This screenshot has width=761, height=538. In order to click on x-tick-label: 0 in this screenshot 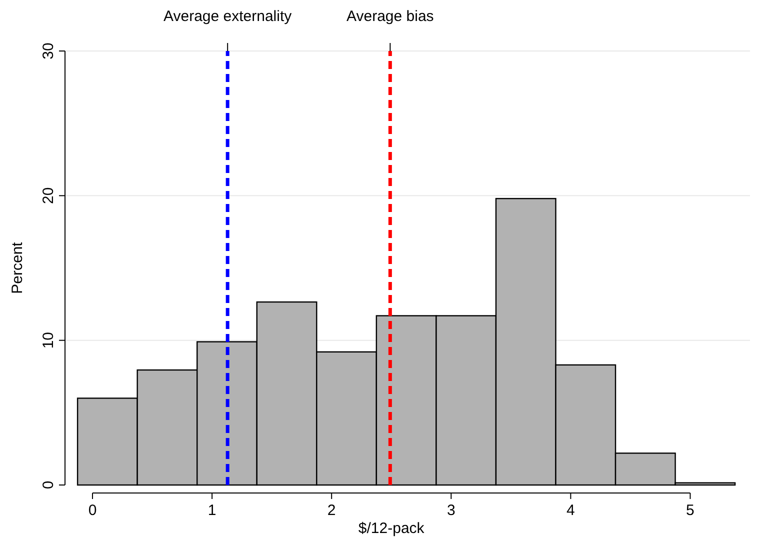, I will do `click(92, 510)`.